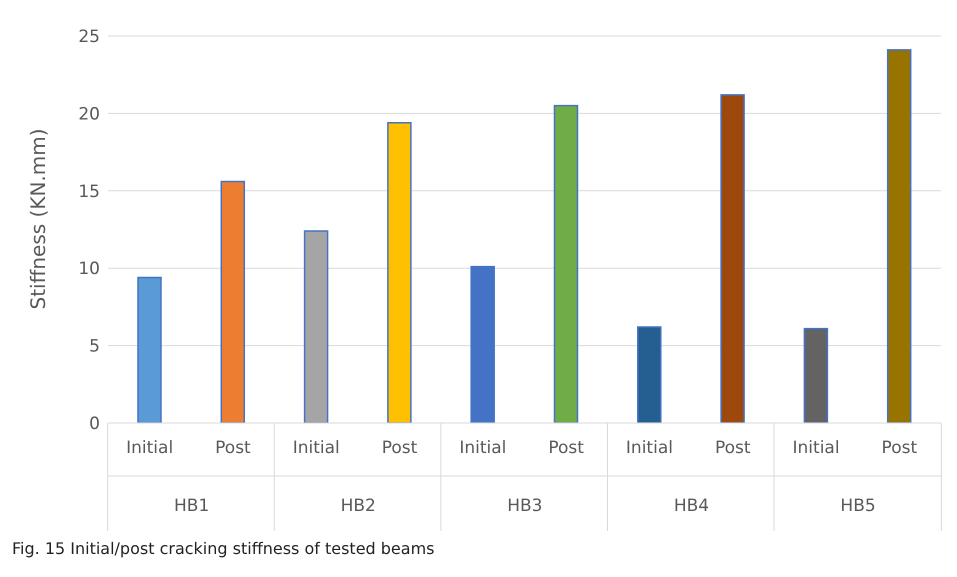 The width and height of the screenshot is (957, 577). I want to click on text: HB1, so click(192, 506).